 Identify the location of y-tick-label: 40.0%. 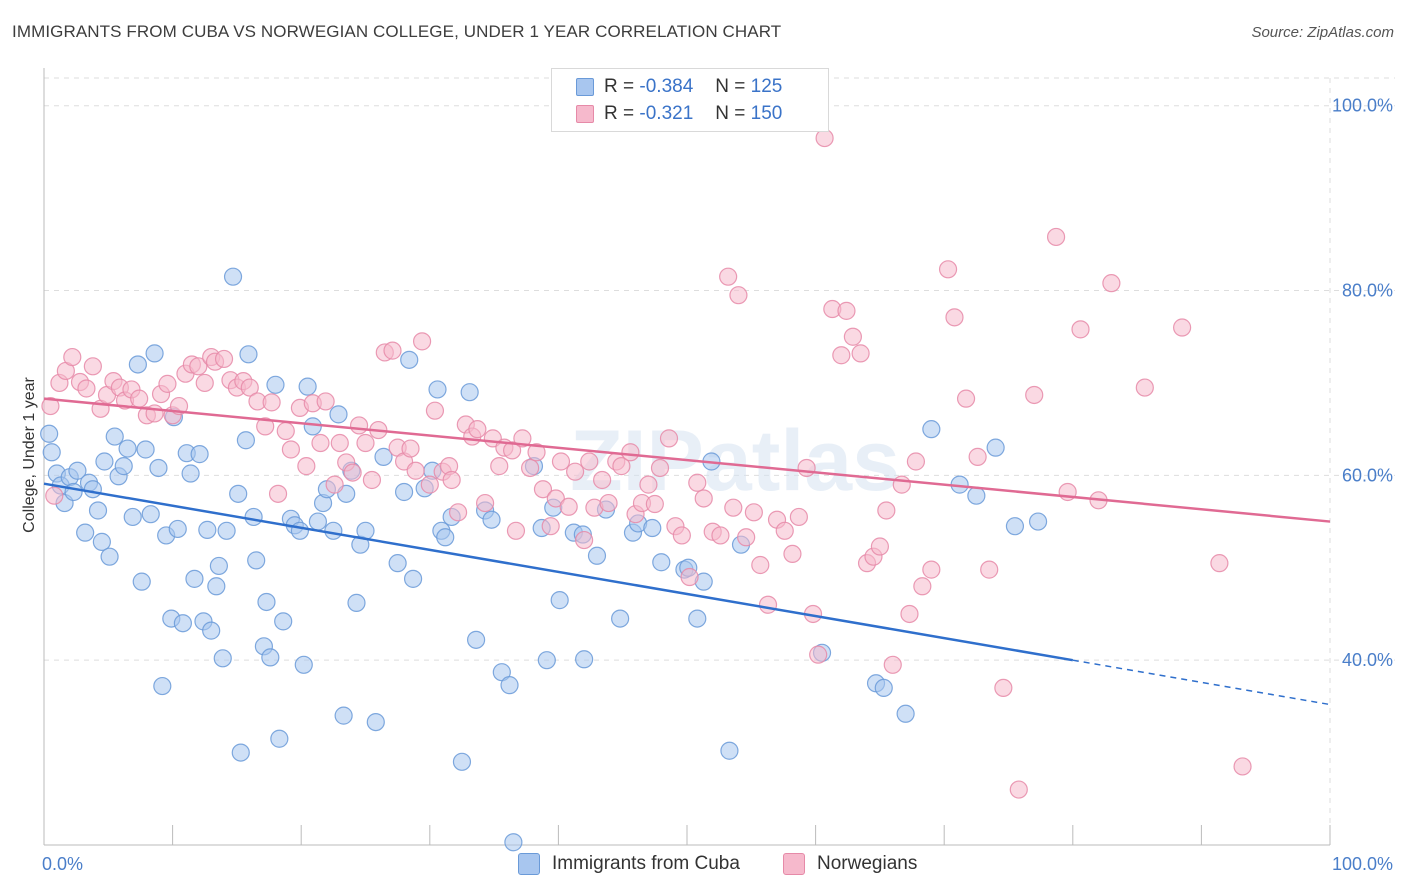
(1367, 660).